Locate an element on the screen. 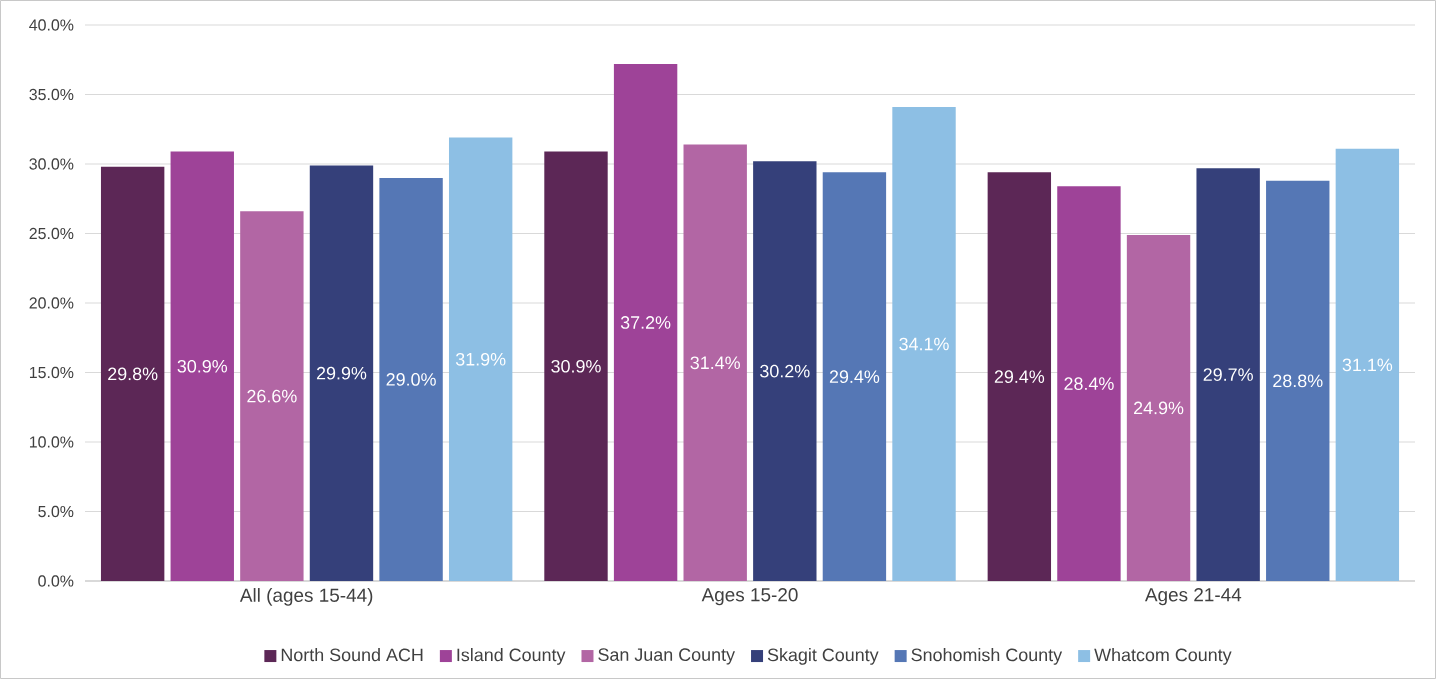 This screenshot has height=679, width=1436. y-tick-label: 25.0% is located at coordinates (51, 233).